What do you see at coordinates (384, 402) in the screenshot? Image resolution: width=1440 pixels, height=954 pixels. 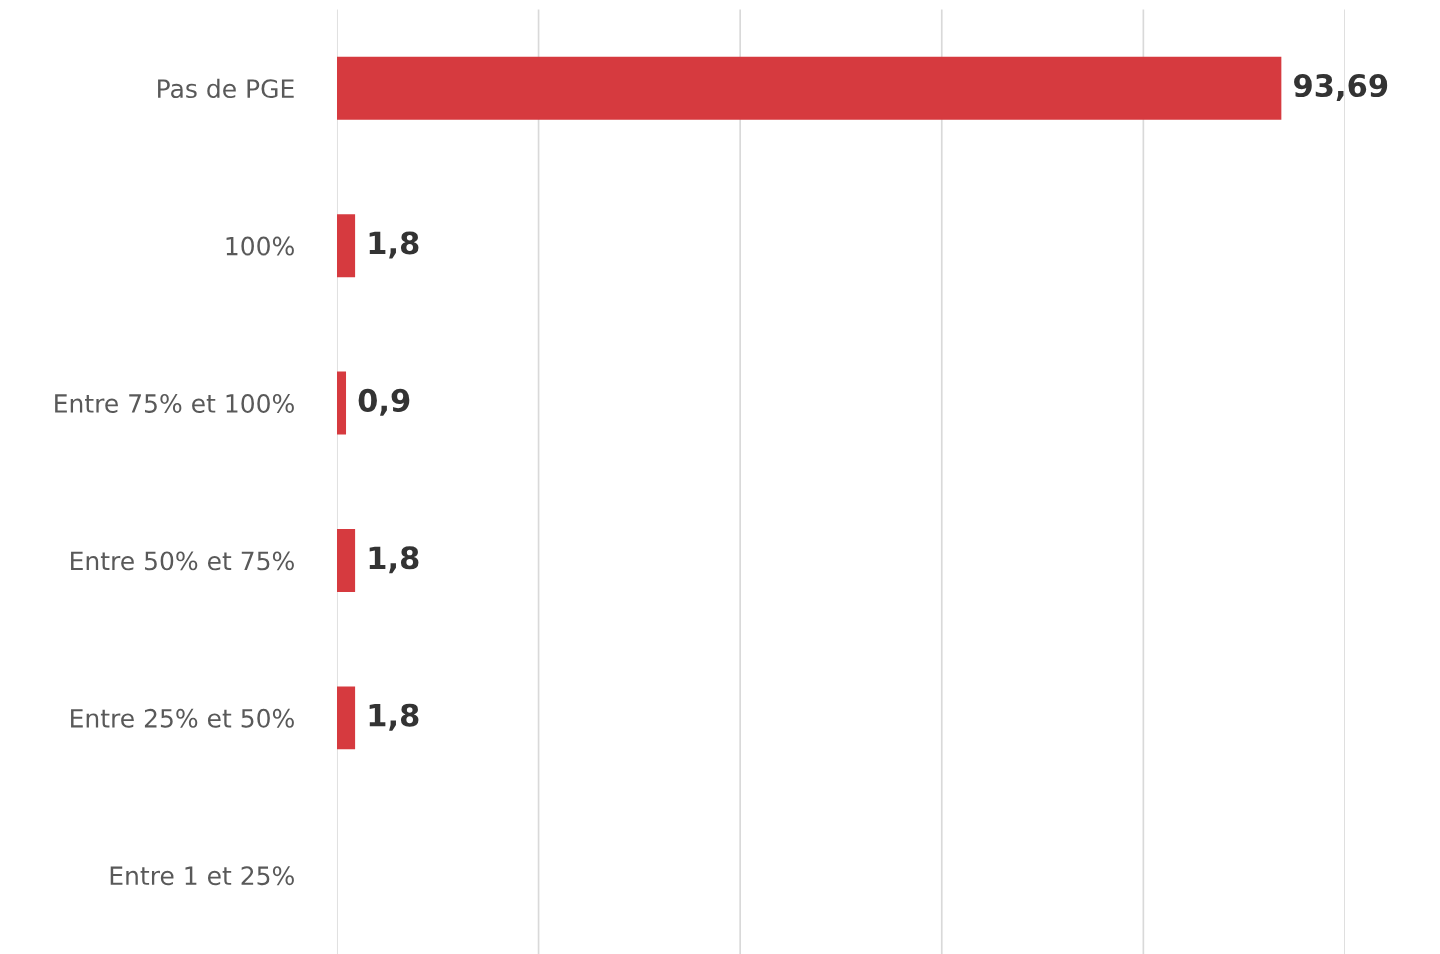 I see `data-label: 0,9` at bounding box center [384, 402].